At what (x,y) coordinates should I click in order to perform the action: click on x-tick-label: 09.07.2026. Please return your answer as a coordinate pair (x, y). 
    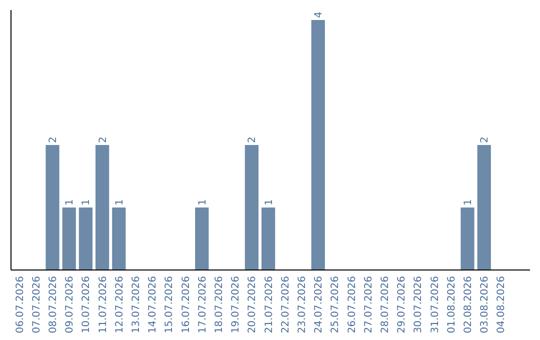
    Looking at the image, I should click on (70, 305).